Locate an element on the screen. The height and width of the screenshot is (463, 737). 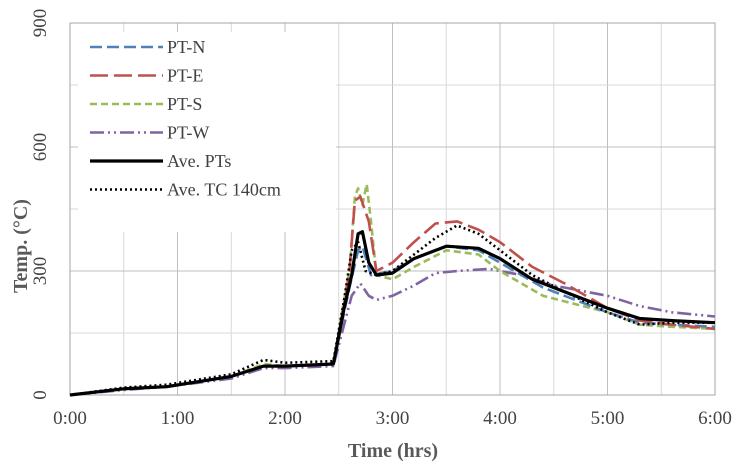
legend-label: PT-N is located at coordinates (186, 47).